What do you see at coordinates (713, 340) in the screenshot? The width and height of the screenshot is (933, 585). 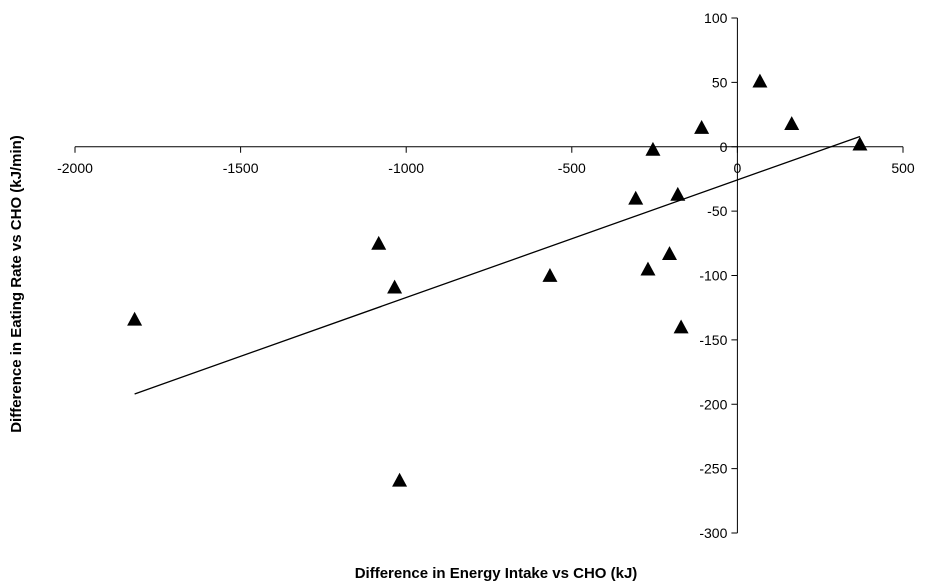 I see `y-tick-label: -150` at bounding box center [713, 340].